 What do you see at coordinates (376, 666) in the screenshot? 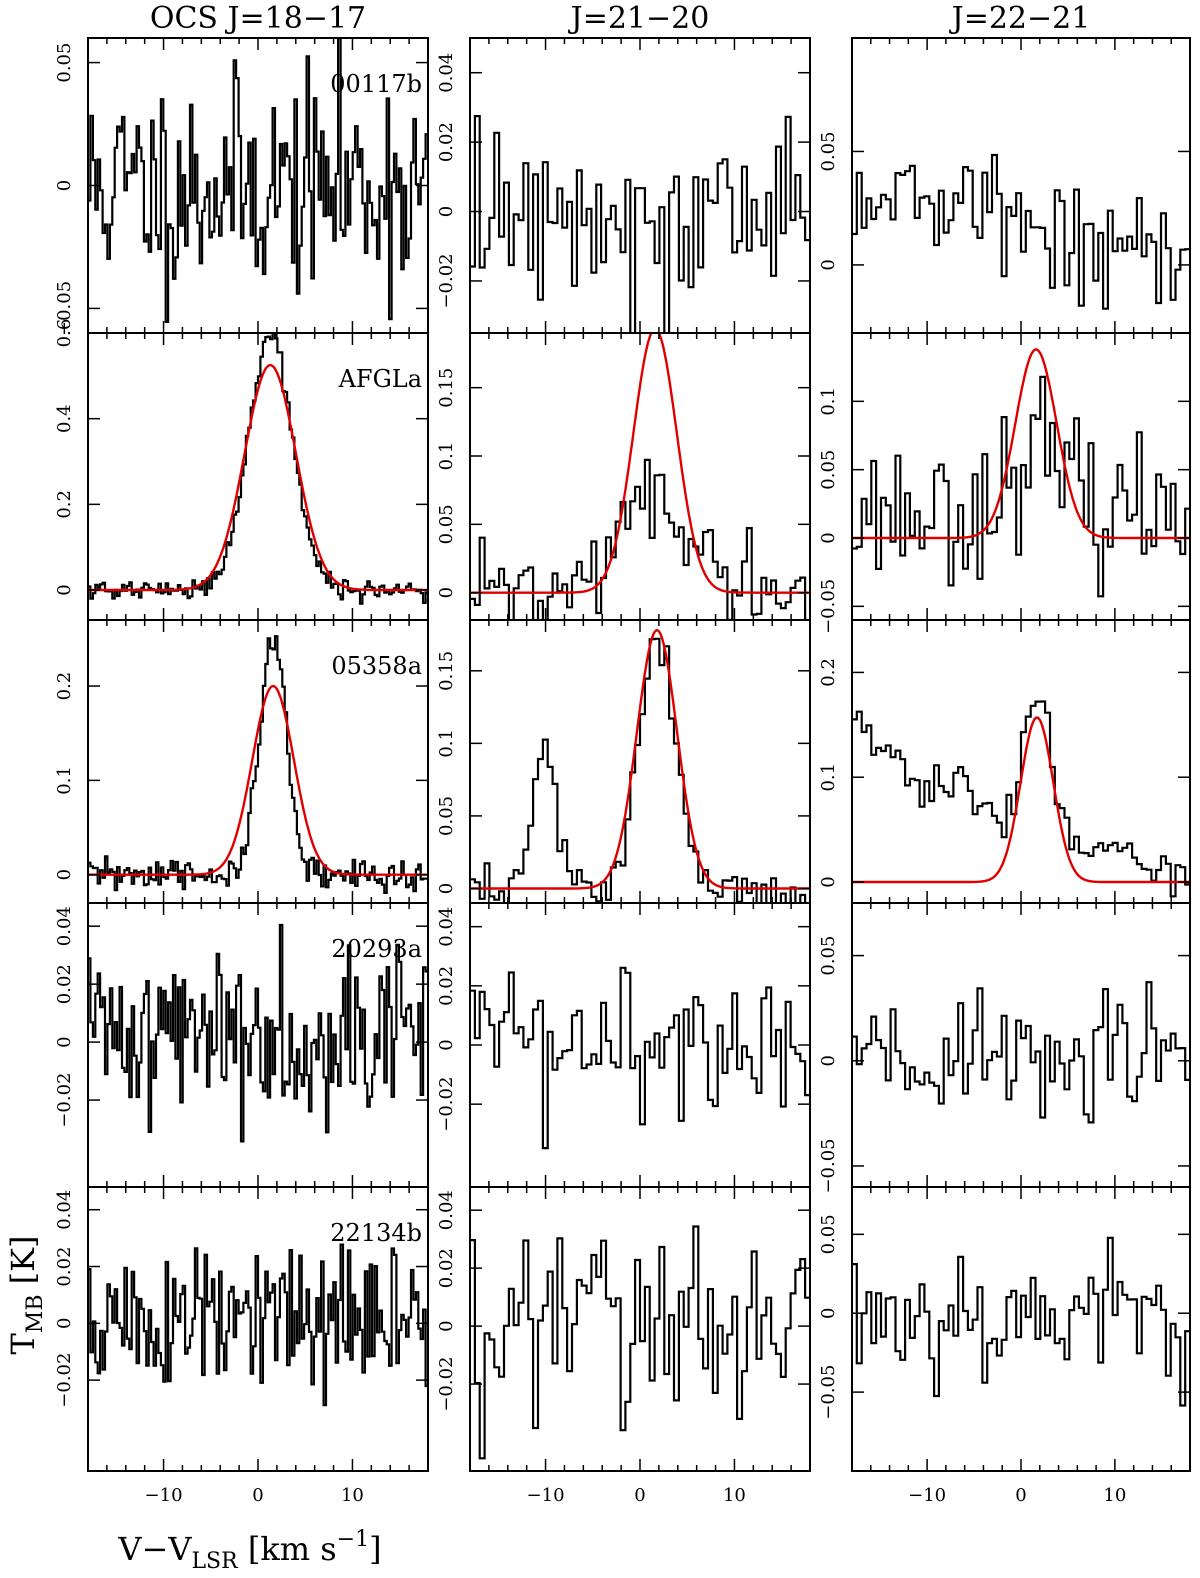
I see `source-label: 05358a` at bounding box center [376, 666].